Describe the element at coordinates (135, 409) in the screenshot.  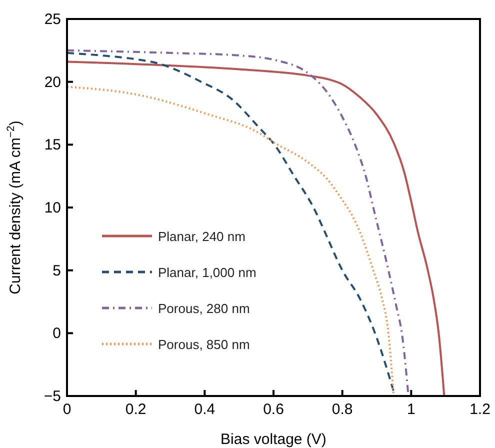
I see `x-tick-label: 0.2` at that location.